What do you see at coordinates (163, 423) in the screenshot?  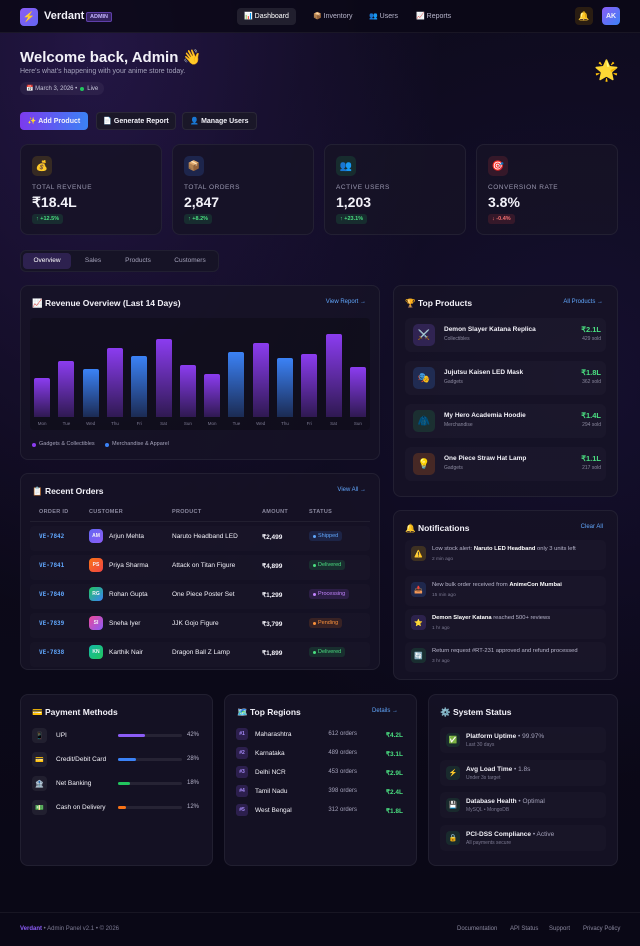 I see `x-tick-label: Sat` at bounding box center [163, 423].